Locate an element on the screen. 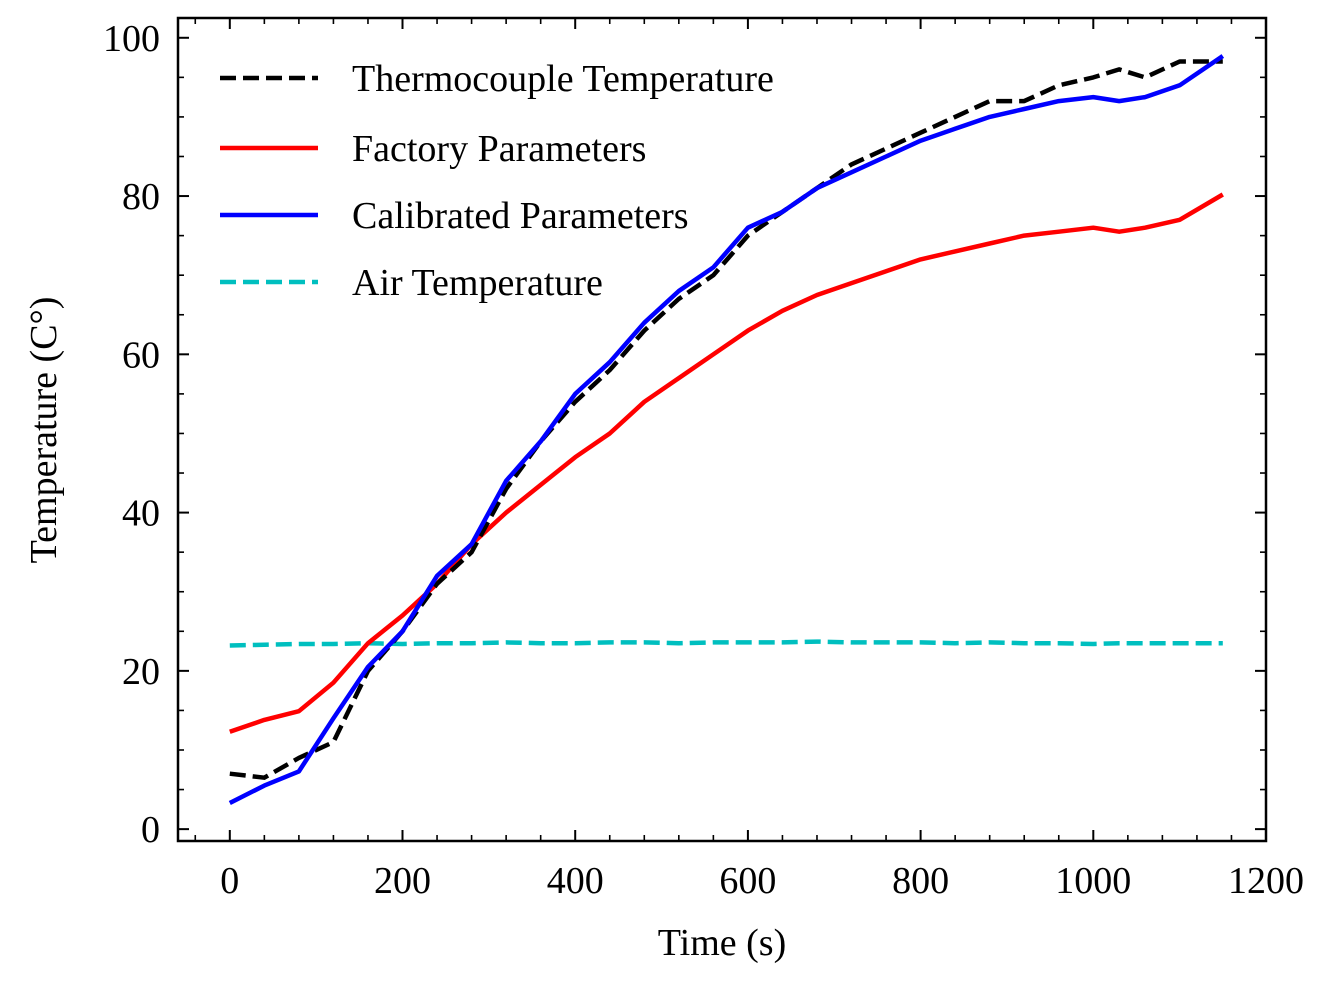 This screenshot has height=989, width=1327. x-tick-label: 600 is located at coordinates (747, 881).